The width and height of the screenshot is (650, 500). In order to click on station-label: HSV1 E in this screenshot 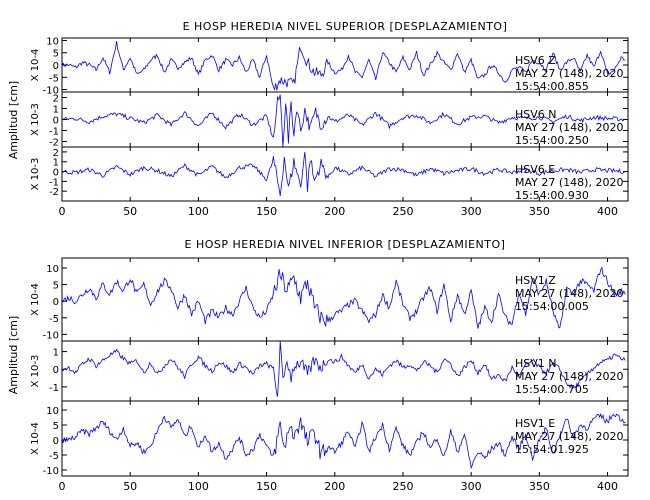, I will do `click(535, 423)`.